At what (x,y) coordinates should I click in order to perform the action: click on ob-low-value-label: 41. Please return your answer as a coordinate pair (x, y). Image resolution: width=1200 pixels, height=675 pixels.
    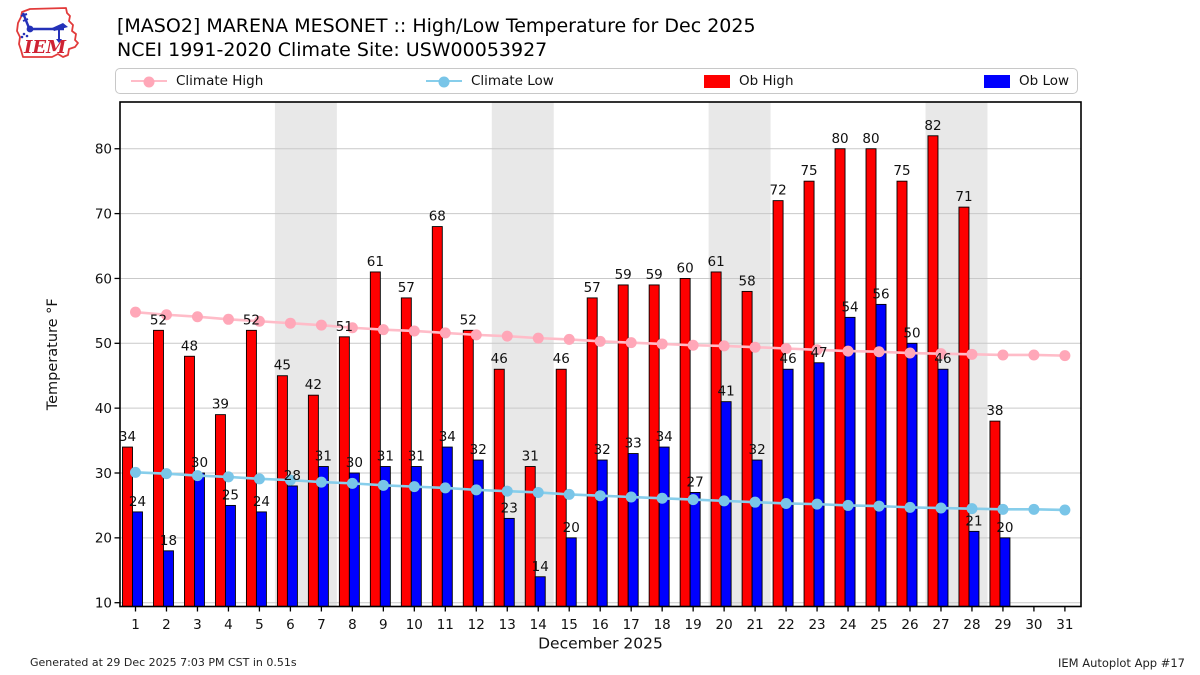
    Looking at the image, I should click on (726, 392).